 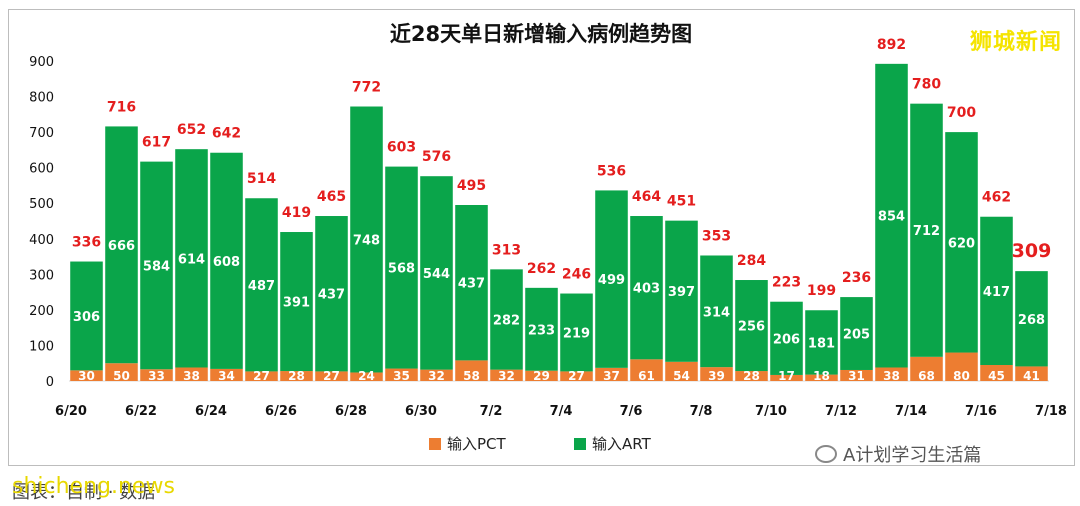 What do you see at coordinates (611, 280) in the screenshot?
I see `art-value-label: 499` at bounding box center [611, 280].